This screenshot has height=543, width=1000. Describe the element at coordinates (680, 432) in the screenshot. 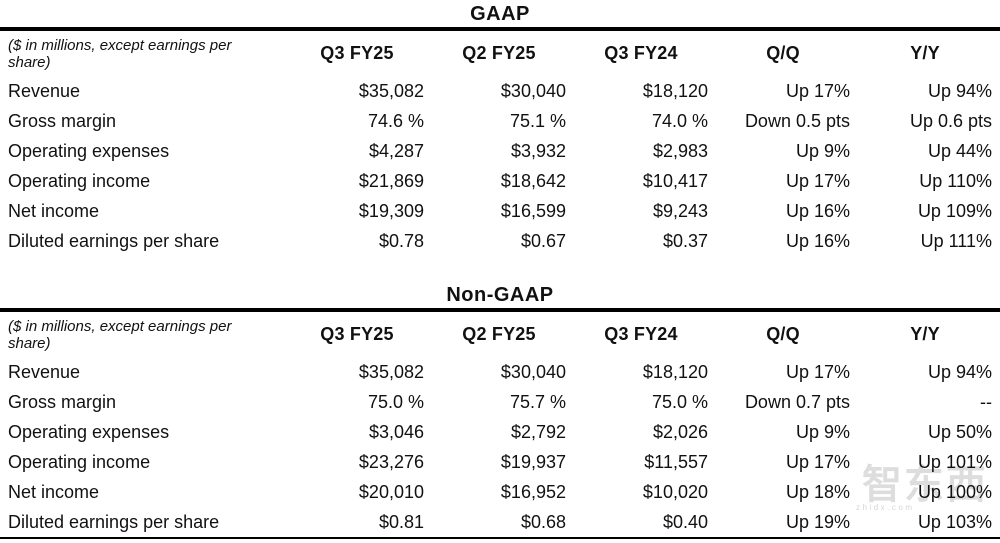

I see `cell-value: $2,026` at that location.